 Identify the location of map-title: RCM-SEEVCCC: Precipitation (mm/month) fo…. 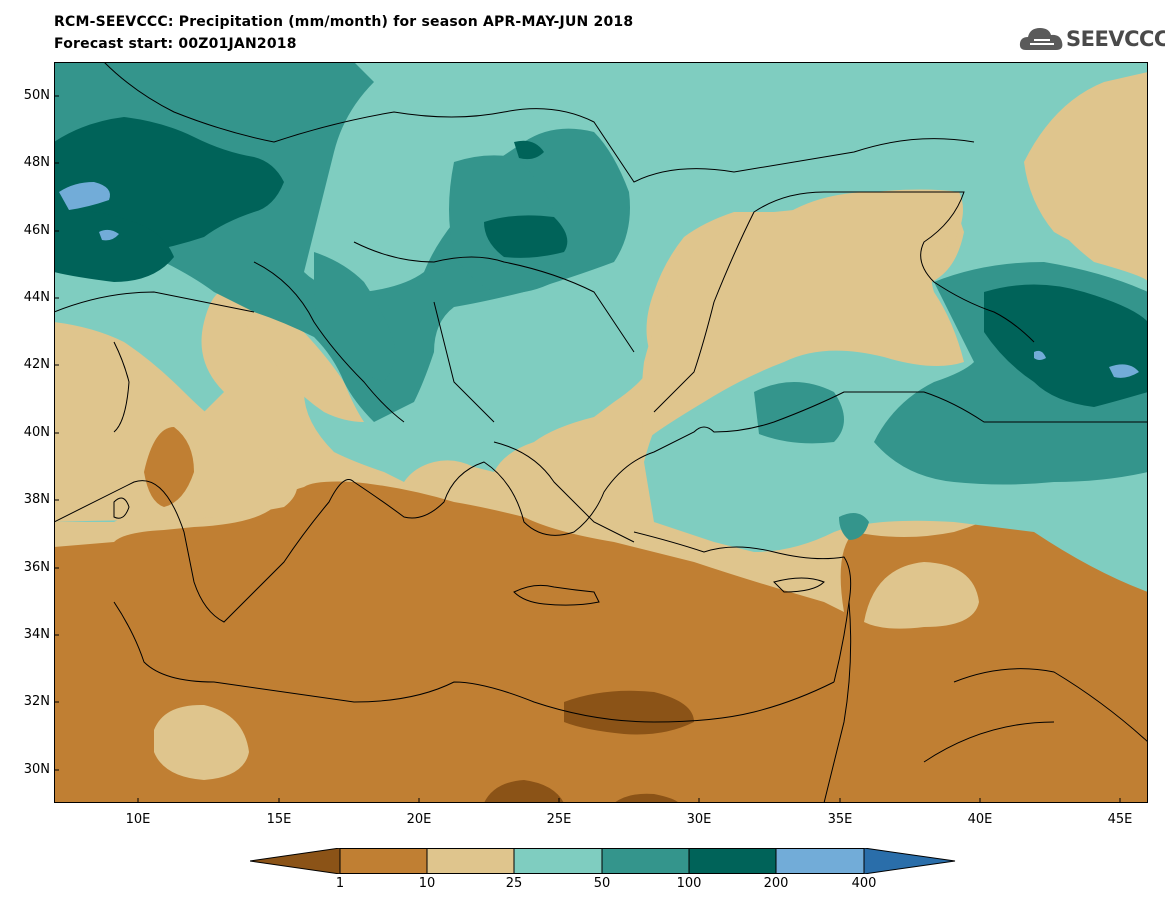
(344, 22).